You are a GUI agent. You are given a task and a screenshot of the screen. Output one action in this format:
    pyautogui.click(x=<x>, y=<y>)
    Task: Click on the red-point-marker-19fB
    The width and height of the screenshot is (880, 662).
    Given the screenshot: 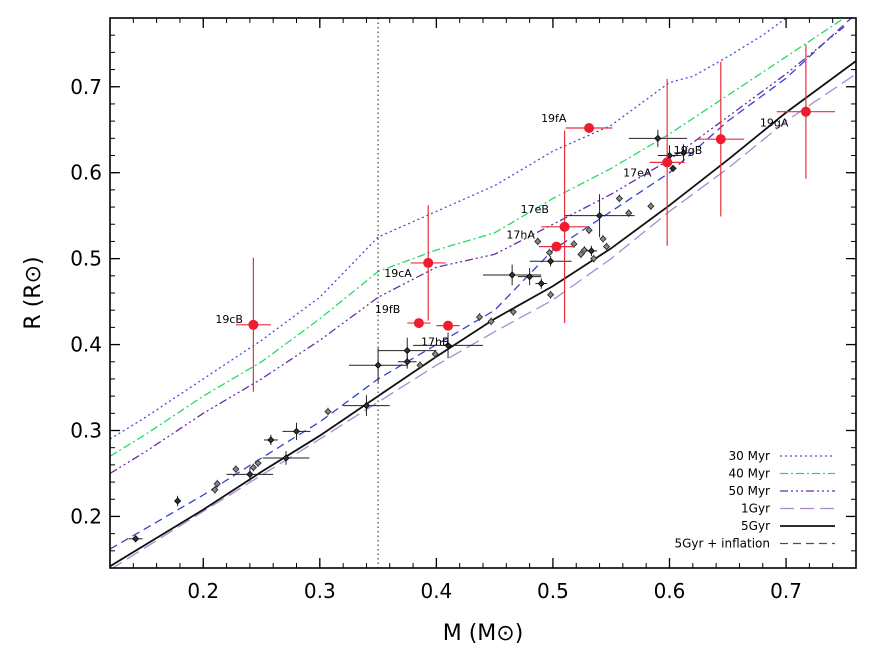 What is the action you would take?
    pyautogui.click(x=418, y=323)
    